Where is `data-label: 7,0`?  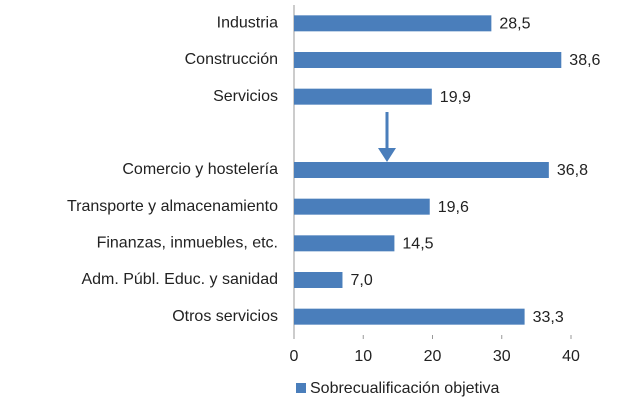 data-label: 7,0 is located at coordinates (361, 280).